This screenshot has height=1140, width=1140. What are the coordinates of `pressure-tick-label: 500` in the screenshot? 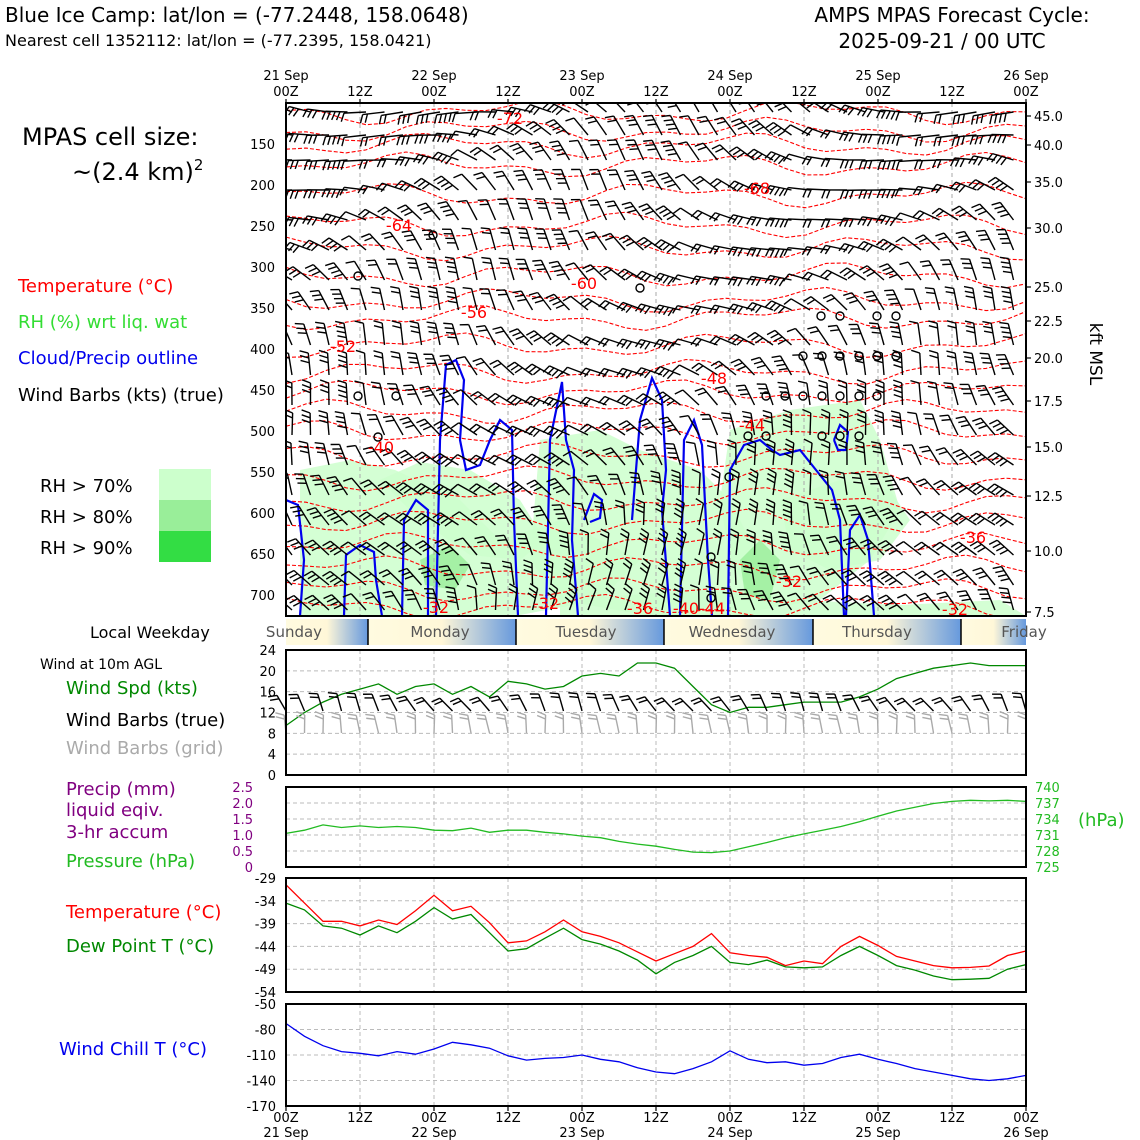 It's located at (262, 432).